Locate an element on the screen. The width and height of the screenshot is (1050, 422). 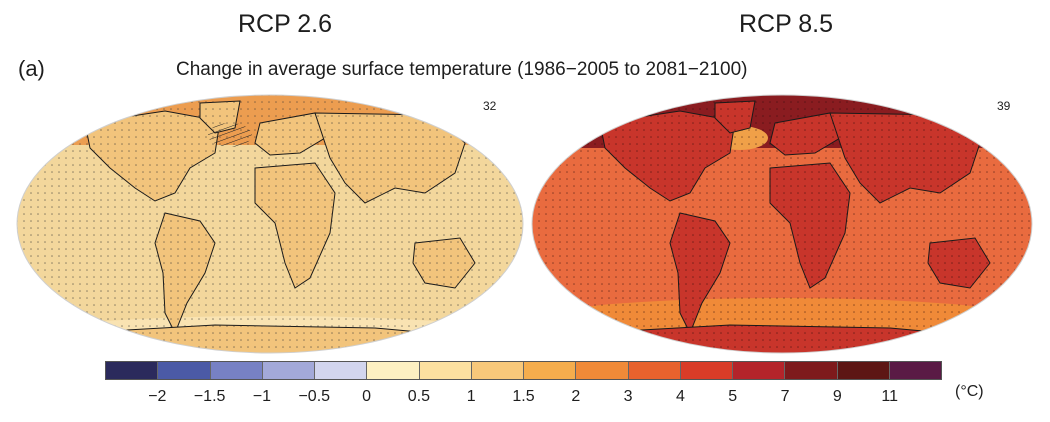
colorbar-tick-label: 3 is located at coordinates (628, 396).